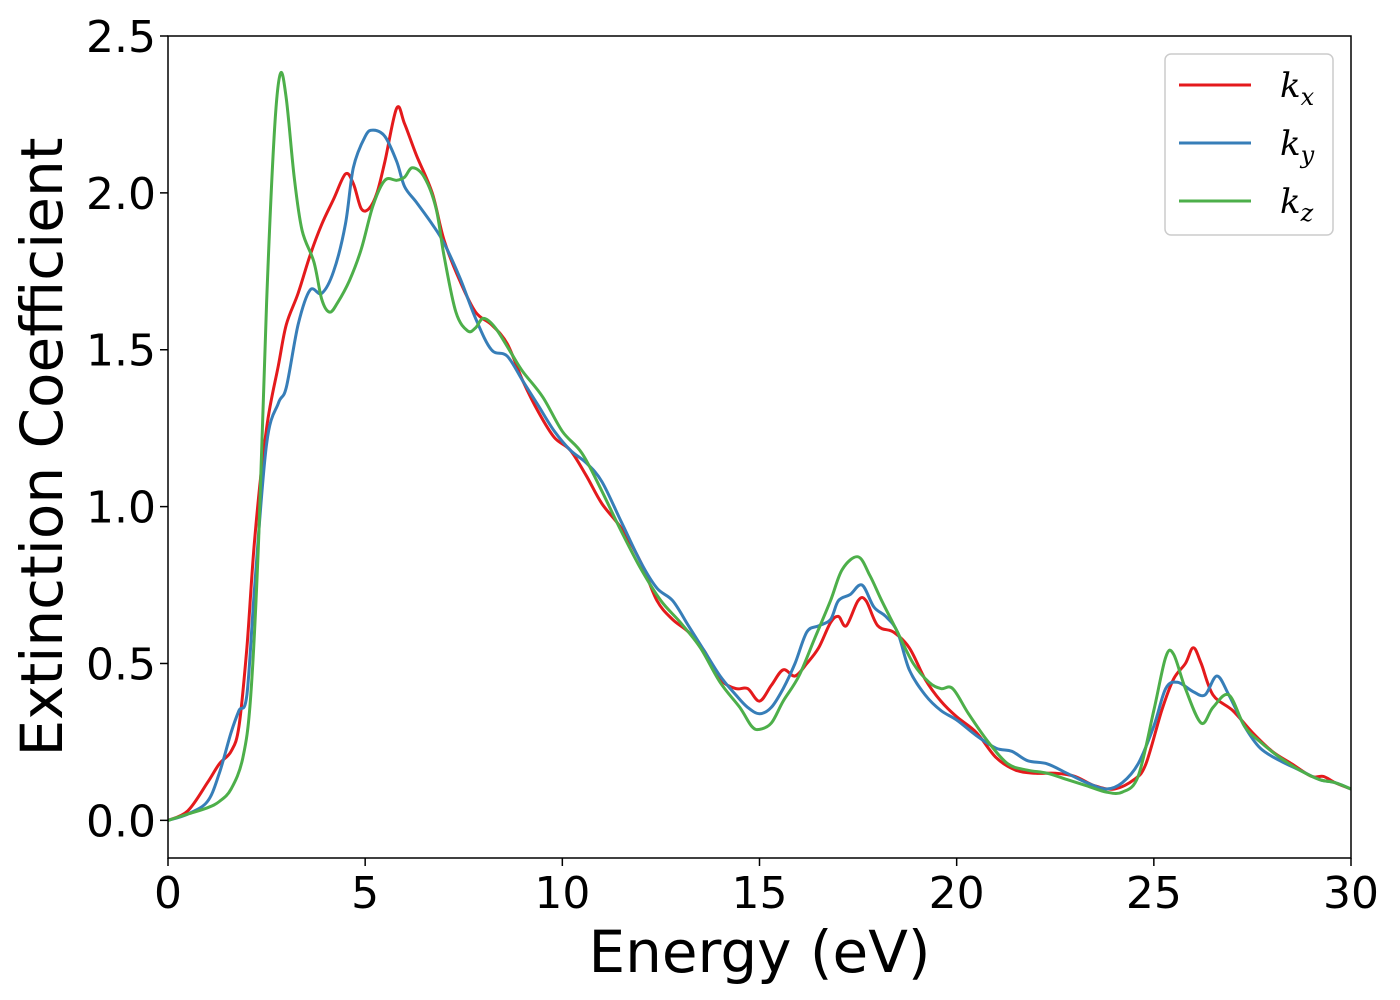  What do you see at coordinates (121, 664) in the screenshot?
I see `y-tick-label: 0.5` at bounding box center [121, 664].